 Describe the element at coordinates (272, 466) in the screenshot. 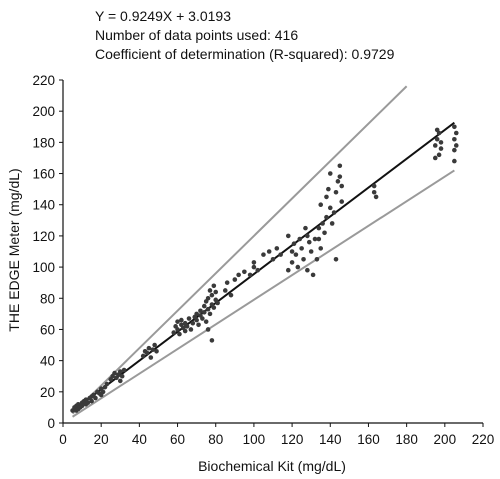

I see `x-axis-title: Biochemical Kit (mg/dL)` at that location.